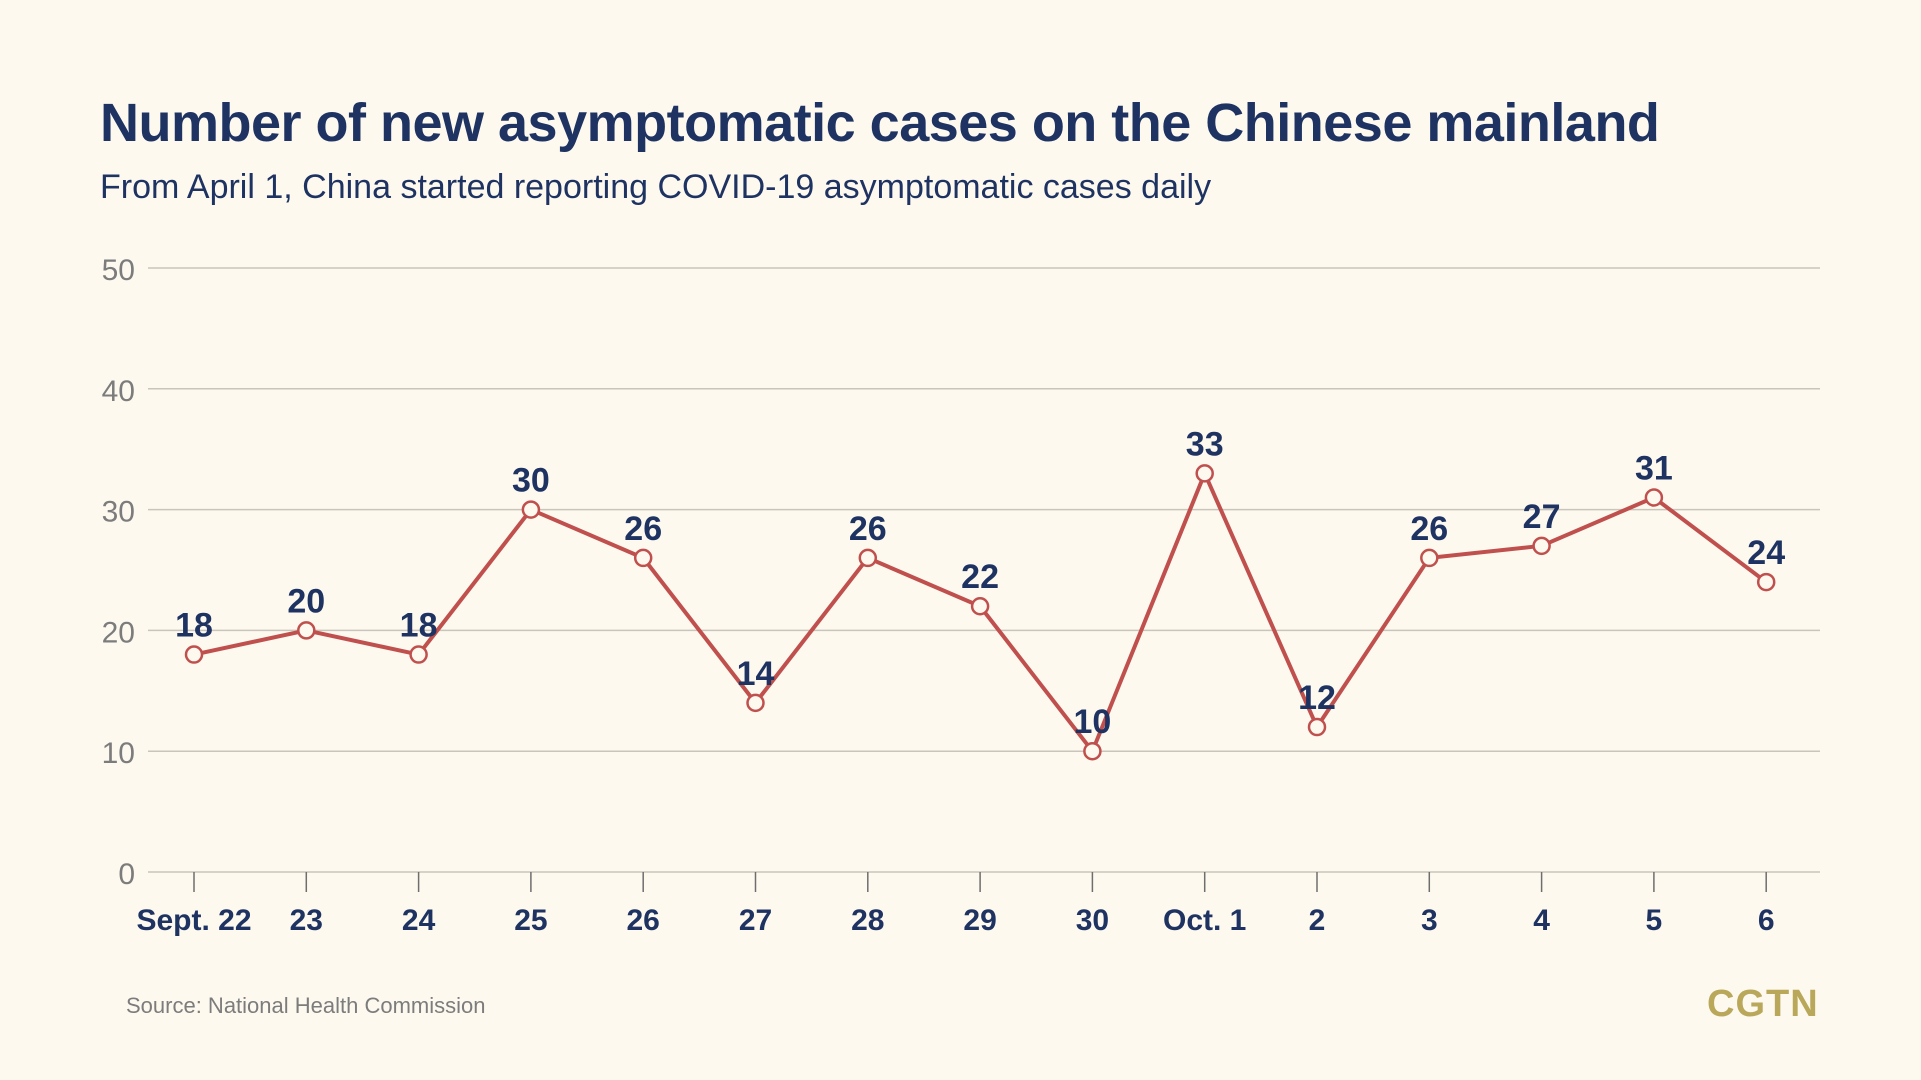 This screenshot has height=1080, width=1921. What do you see at coordinates (1766, 553) in the screenshot?
I see `data-label: 24` at bounding box center [1766, 553].